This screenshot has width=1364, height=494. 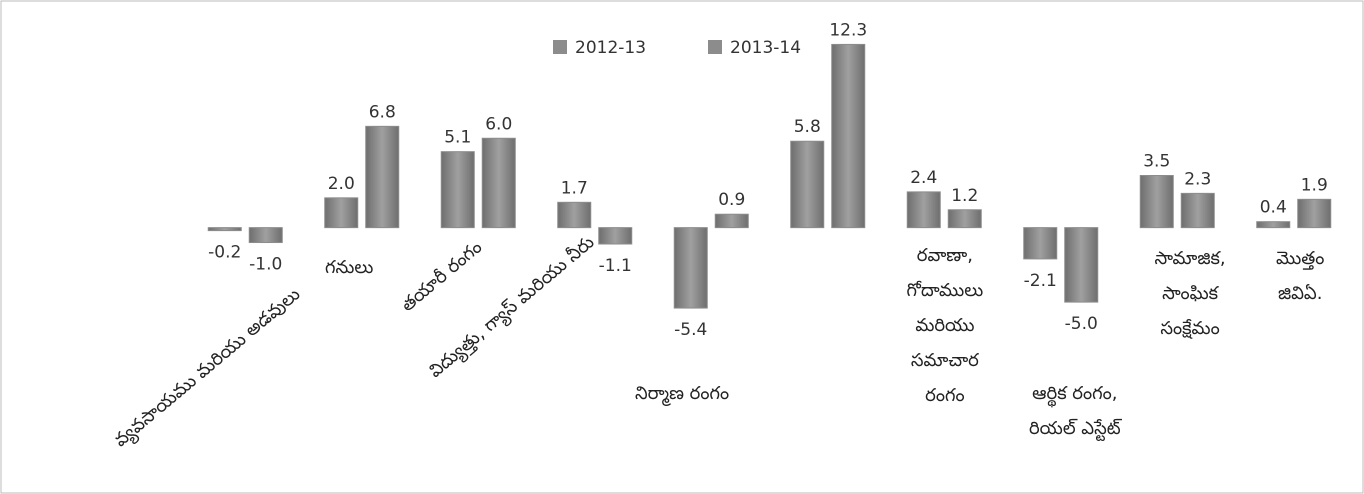 I want to click on value-label: 5.8, so click(x=807, y=127).